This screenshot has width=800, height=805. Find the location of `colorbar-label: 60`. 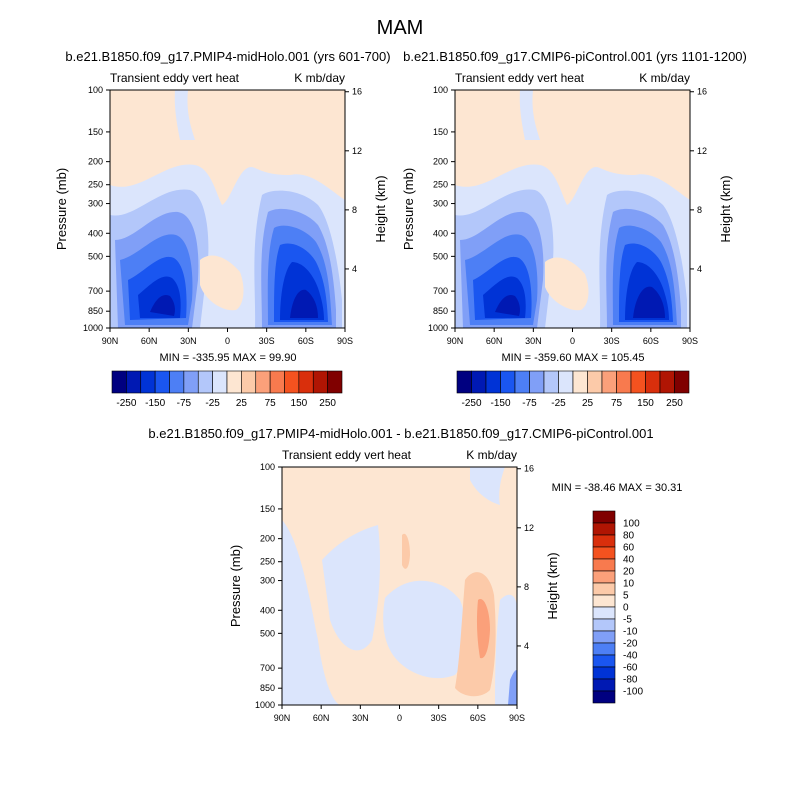

colorbar-label: 60 is located at coordinates (629, 548).